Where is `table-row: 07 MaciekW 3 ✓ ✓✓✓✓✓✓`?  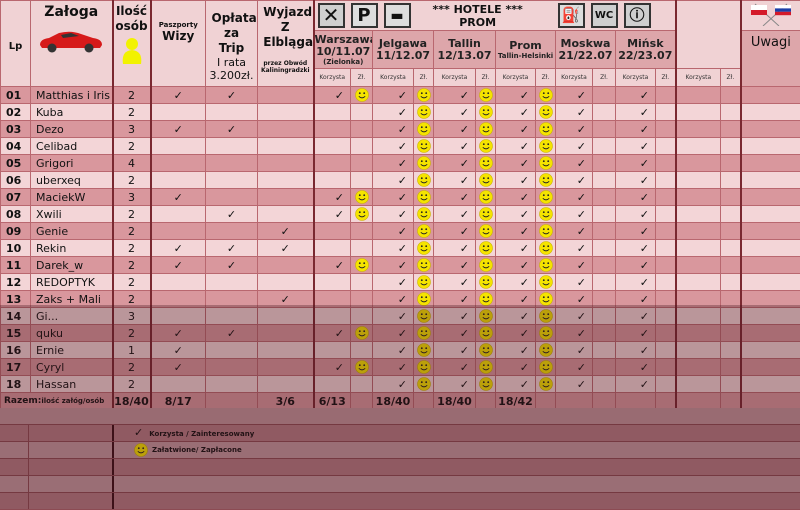
table-row: 07 MaciekW 3 ✓ ✓✓✓✓✓✓ is located at coordinates (400, 197).